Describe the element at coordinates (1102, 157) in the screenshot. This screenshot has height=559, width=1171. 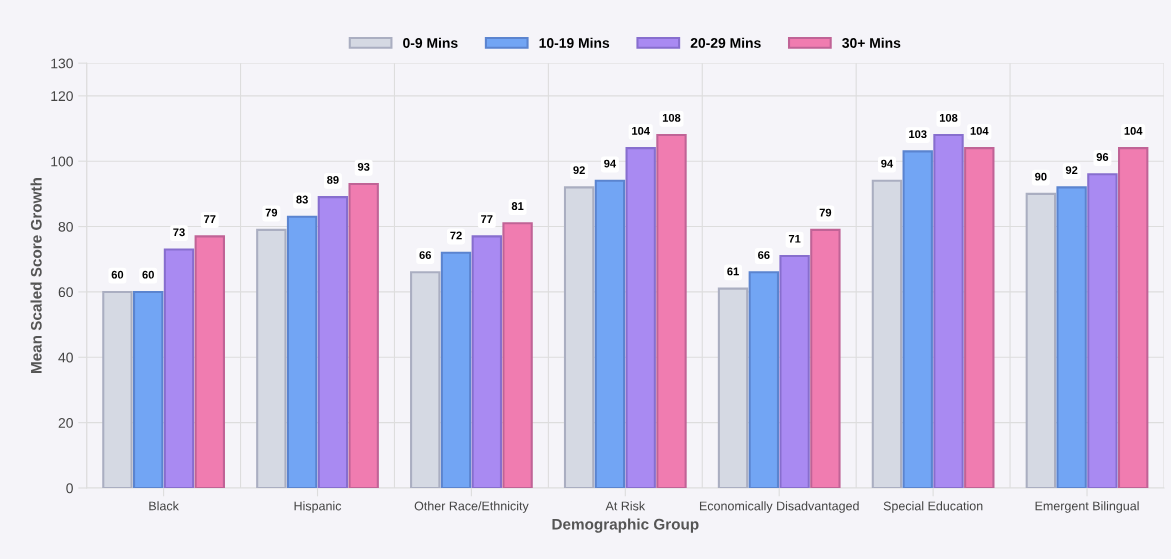
I see `data-label: 96` at that location.